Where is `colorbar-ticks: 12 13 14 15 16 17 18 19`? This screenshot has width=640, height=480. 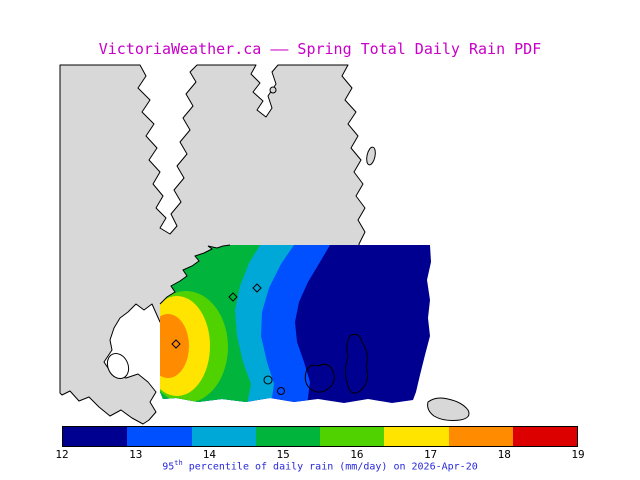 colorbar-ticks: 12 13 14 15 16 17 18 19 is located at coordinates (319, 454).